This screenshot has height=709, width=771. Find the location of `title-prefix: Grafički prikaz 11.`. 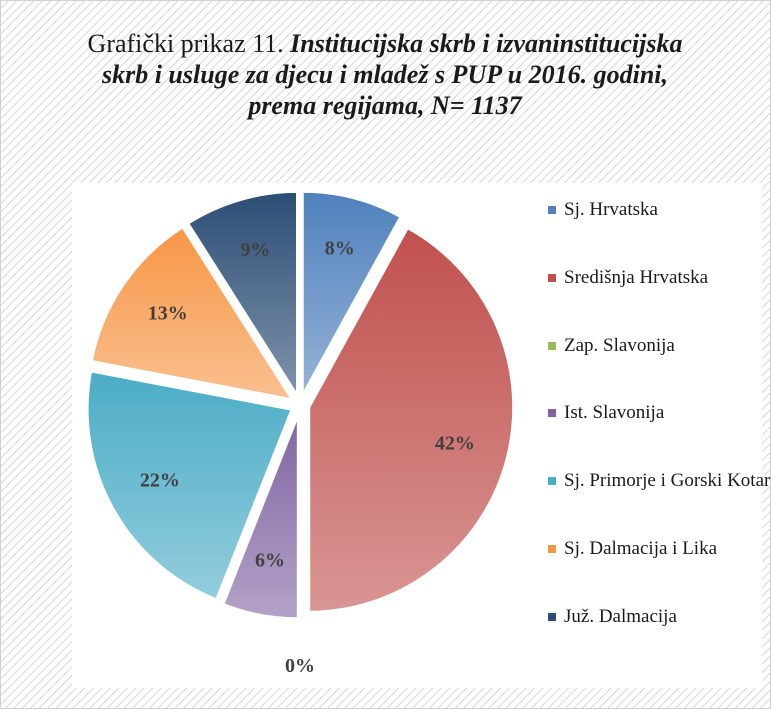

title-prefix: Grafički prikaz 11. is located at coordinates (185, 43).